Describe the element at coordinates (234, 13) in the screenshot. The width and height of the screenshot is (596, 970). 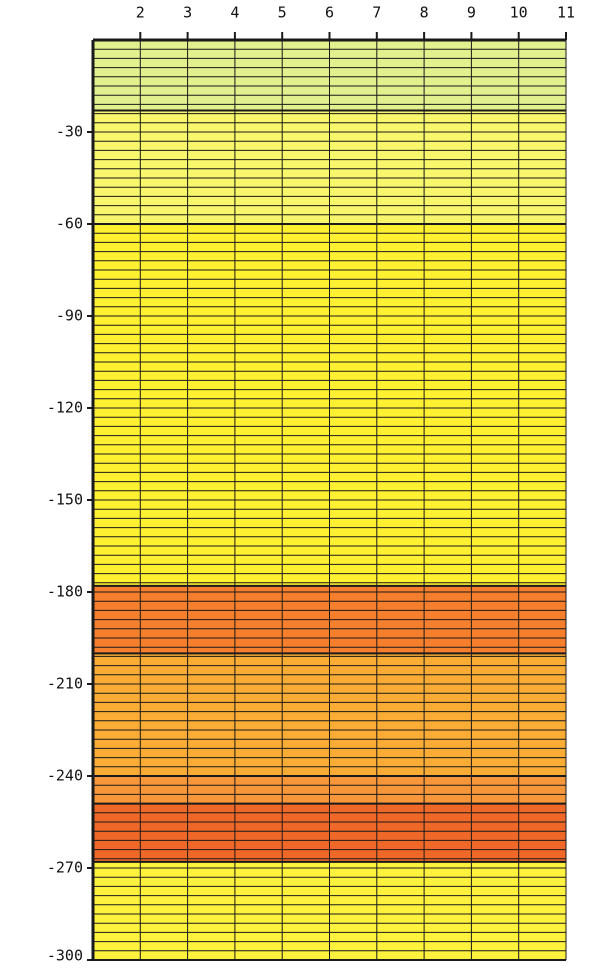
I see `x-tick-label: 4` at that location.